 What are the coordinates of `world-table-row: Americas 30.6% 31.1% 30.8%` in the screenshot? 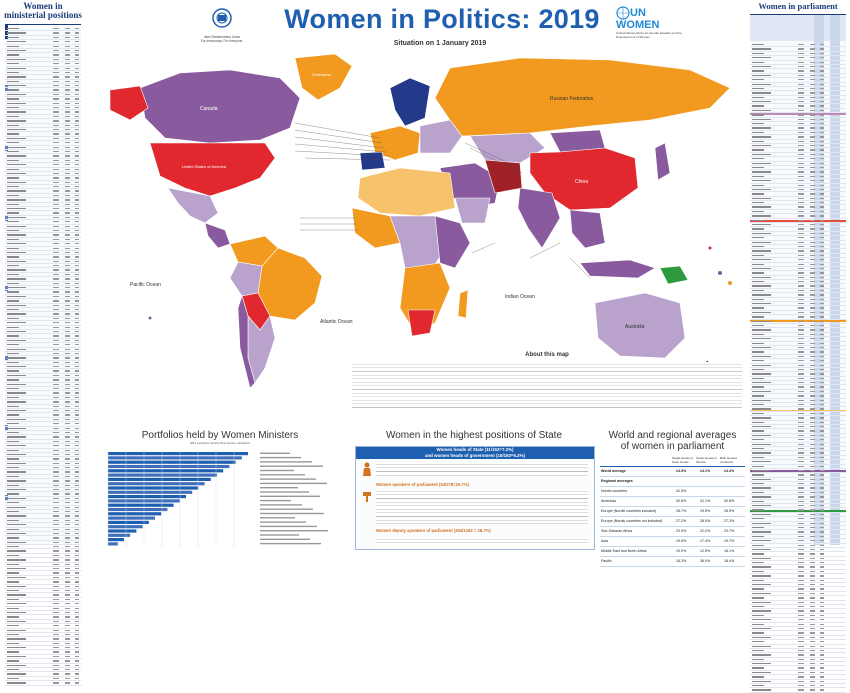 It's located at (672, 502).